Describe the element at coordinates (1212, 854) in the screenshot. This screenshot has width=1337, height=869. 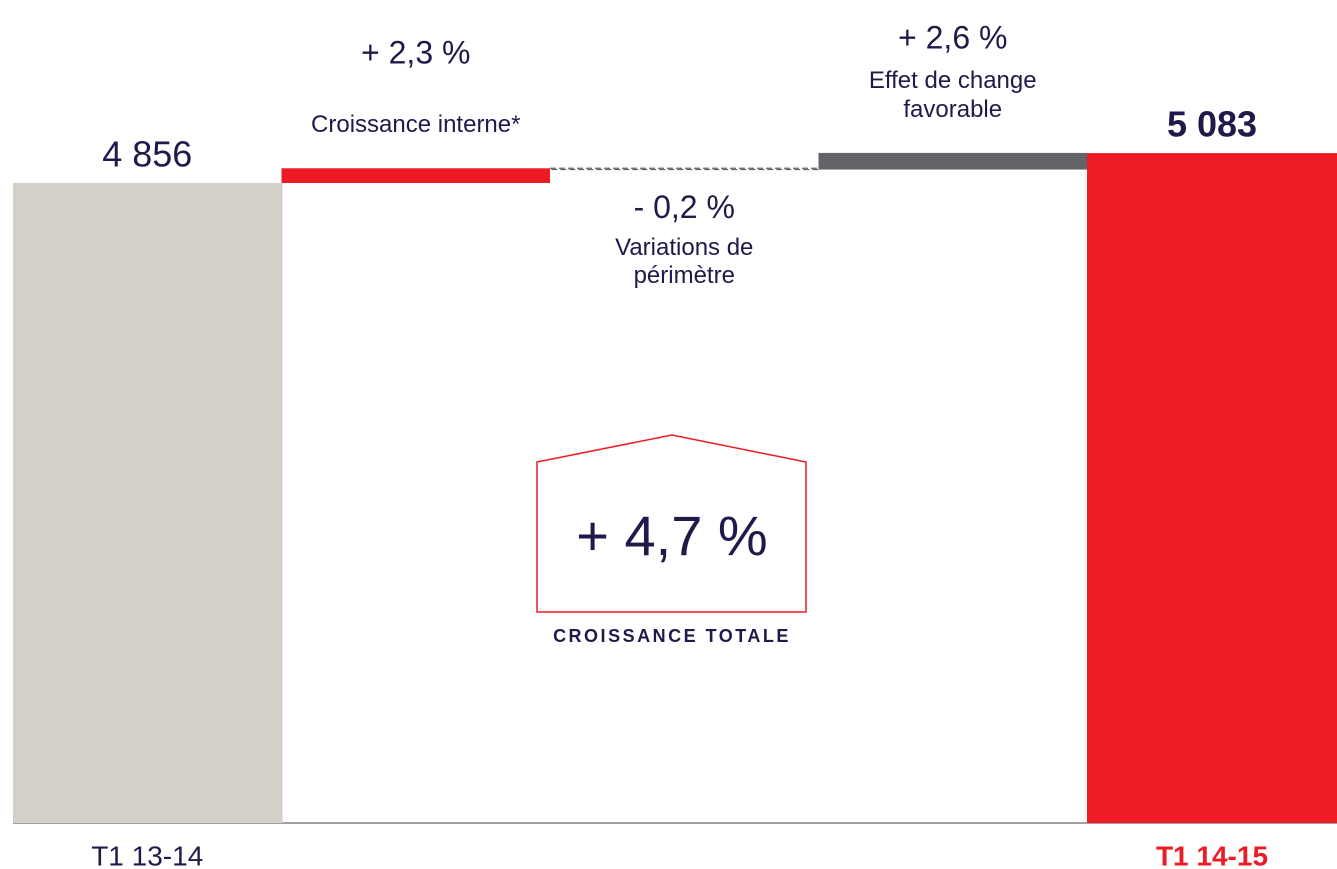
I see `category-label: T1 14-15` at that location.